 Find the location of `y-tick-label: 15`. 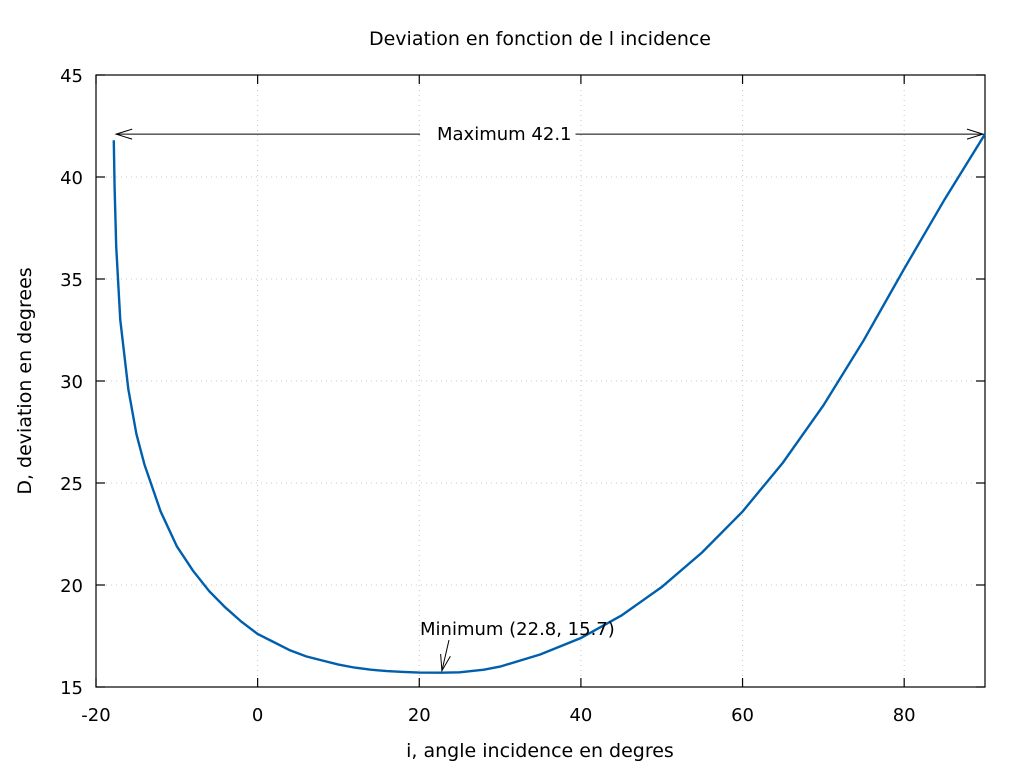

y-tick-label: 15 is located at coordinates (71, 688).